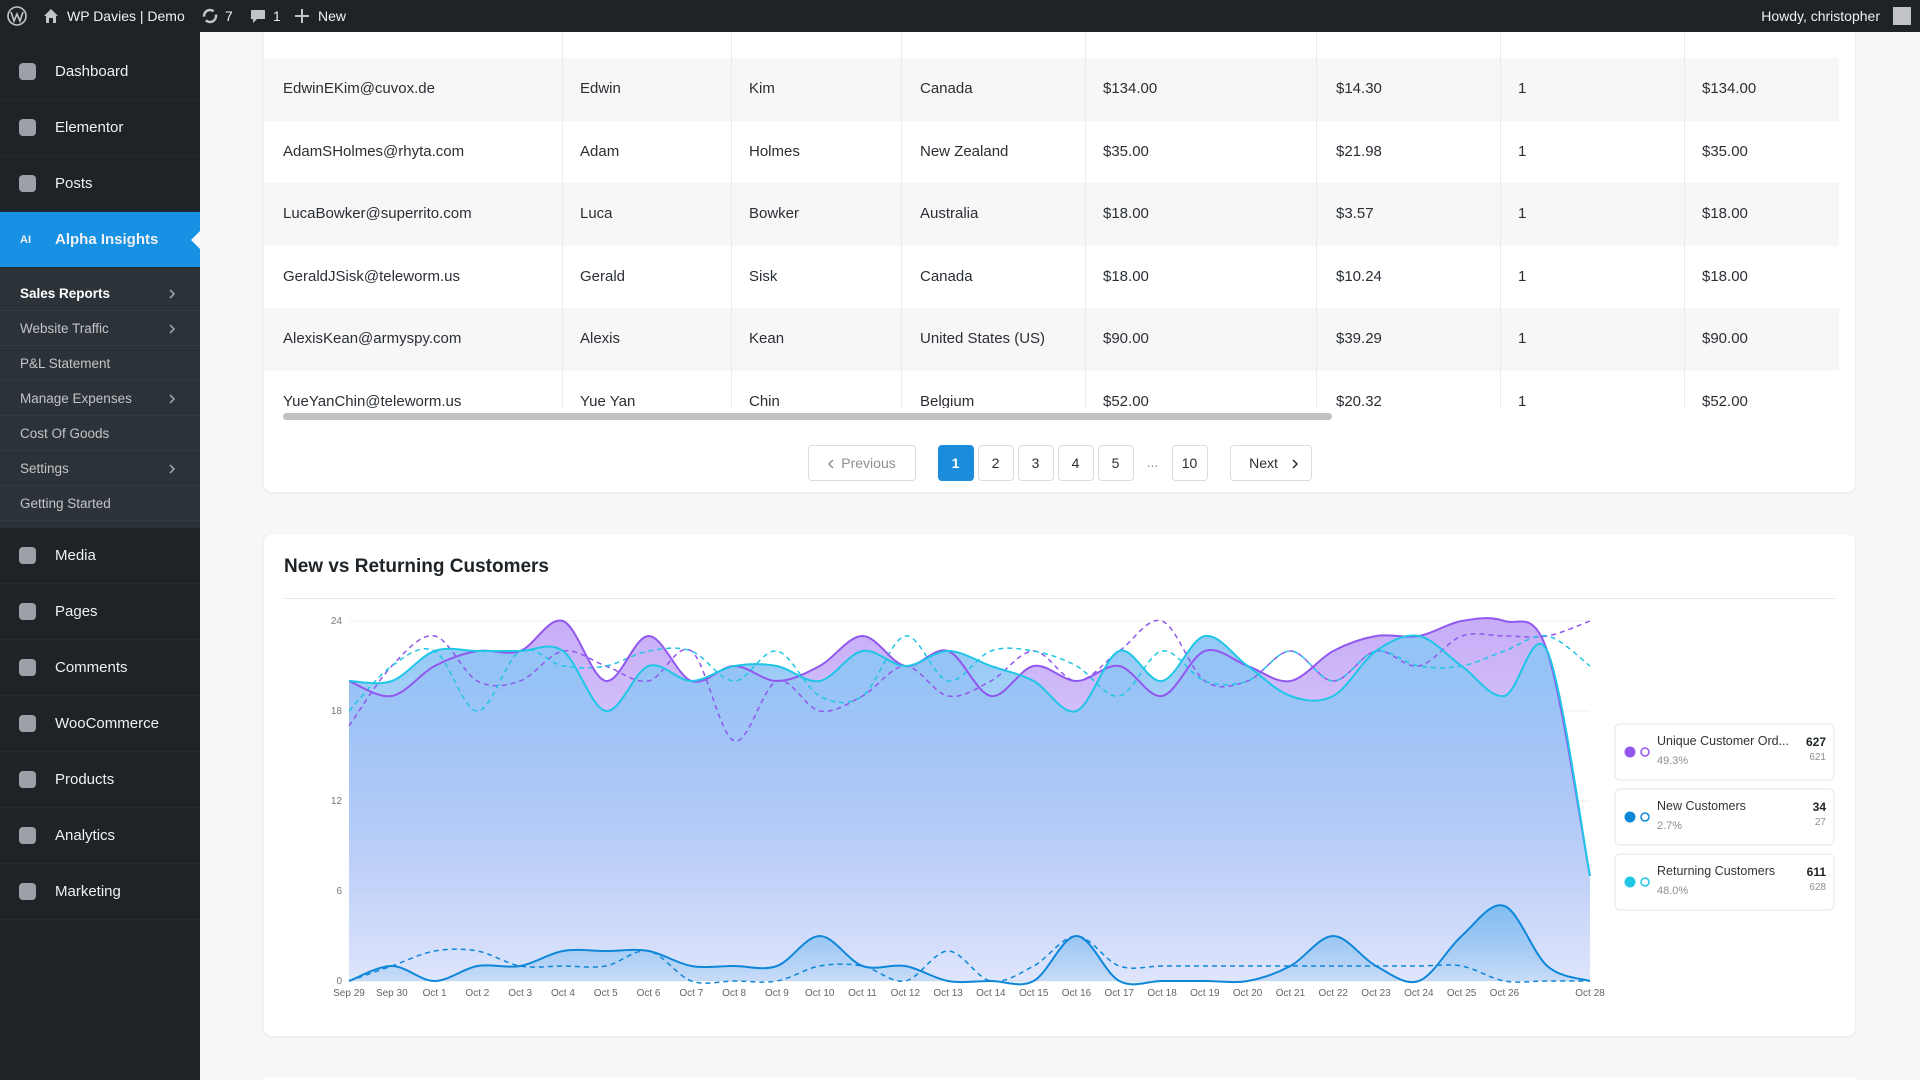 The width and height of the screenshot is (1920, 1080). What do you see at coordinates (1902, 16) in the screenshot?
I see `avatar` at bounding box center [1902, 16].